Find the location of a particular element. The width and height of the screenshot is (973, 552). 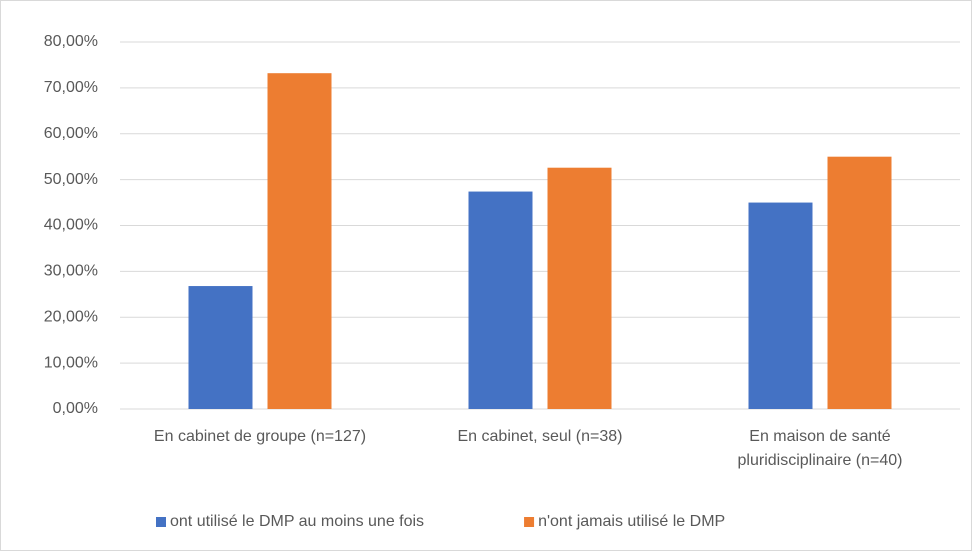

y-tick-label: 60,00% is located at coordinates (71, 133).